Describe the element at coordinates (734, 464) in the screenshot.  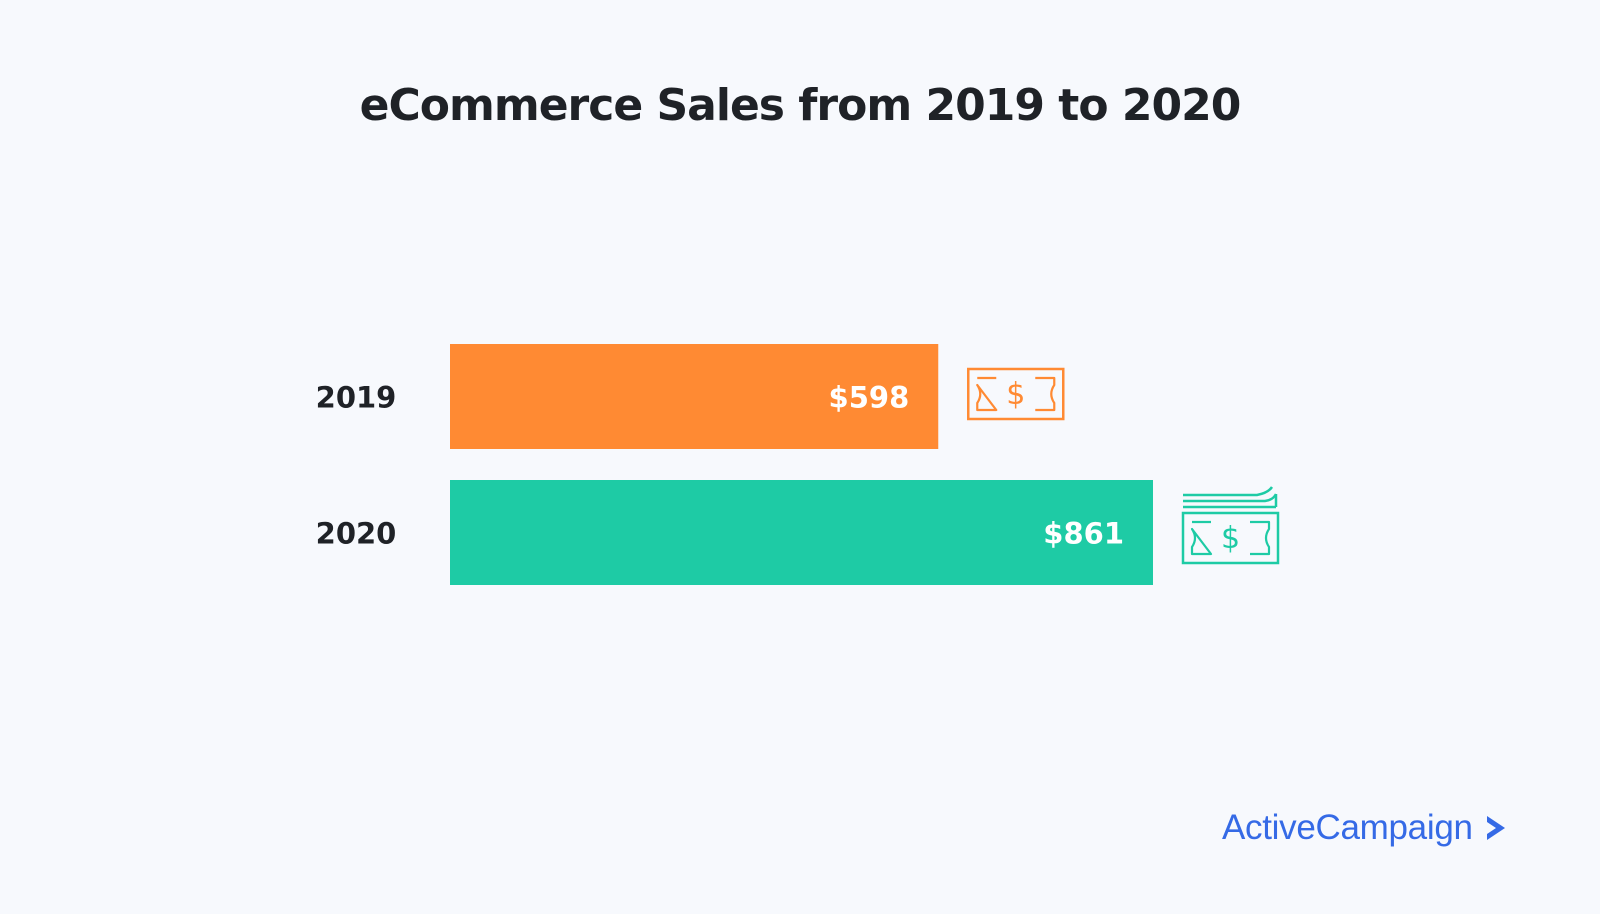
I see `bars-layer: 2019 $598 2020 $861` at that location.